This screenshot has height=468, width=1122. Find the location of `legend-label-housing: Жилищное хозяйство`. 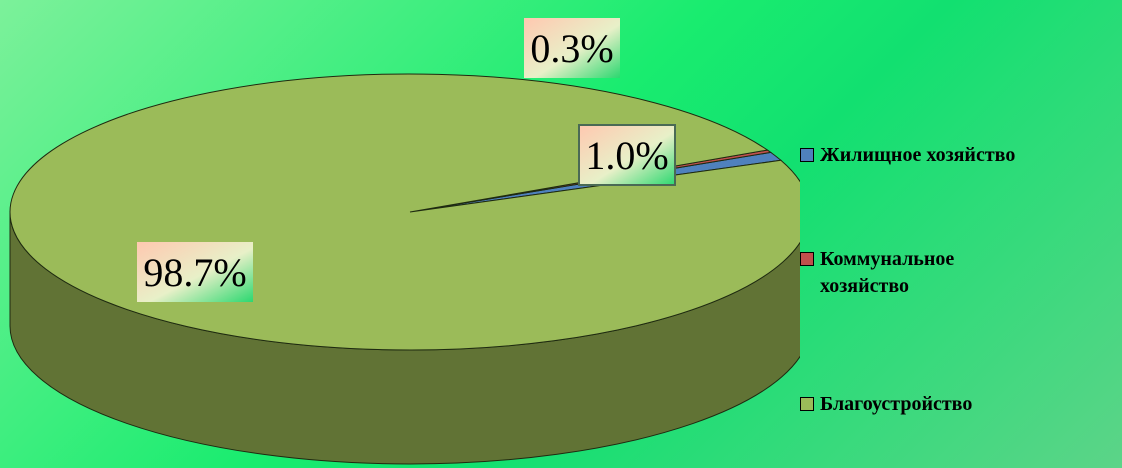

legend-label-housing: Жилищное хозяйство is located at coordinates (918, 155).